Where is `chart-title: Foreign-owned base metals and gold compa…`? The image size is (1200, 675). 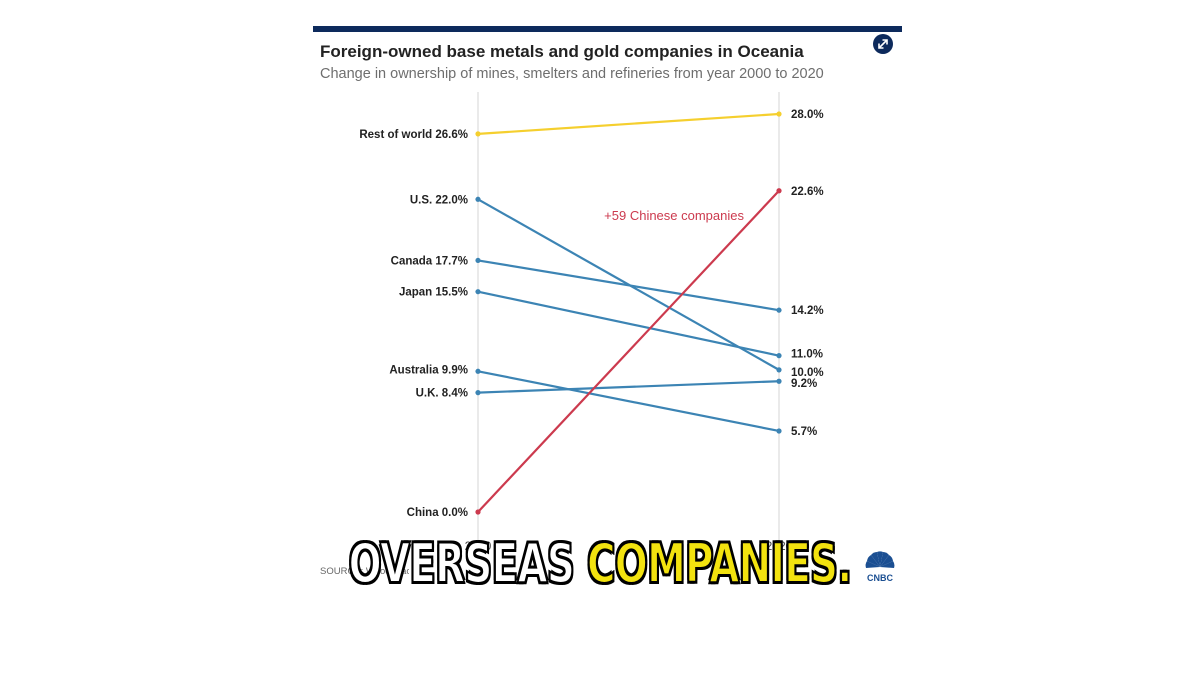 chart-title: Foreign-owned base metals and gold compa… is located at coordinates (562, 51).